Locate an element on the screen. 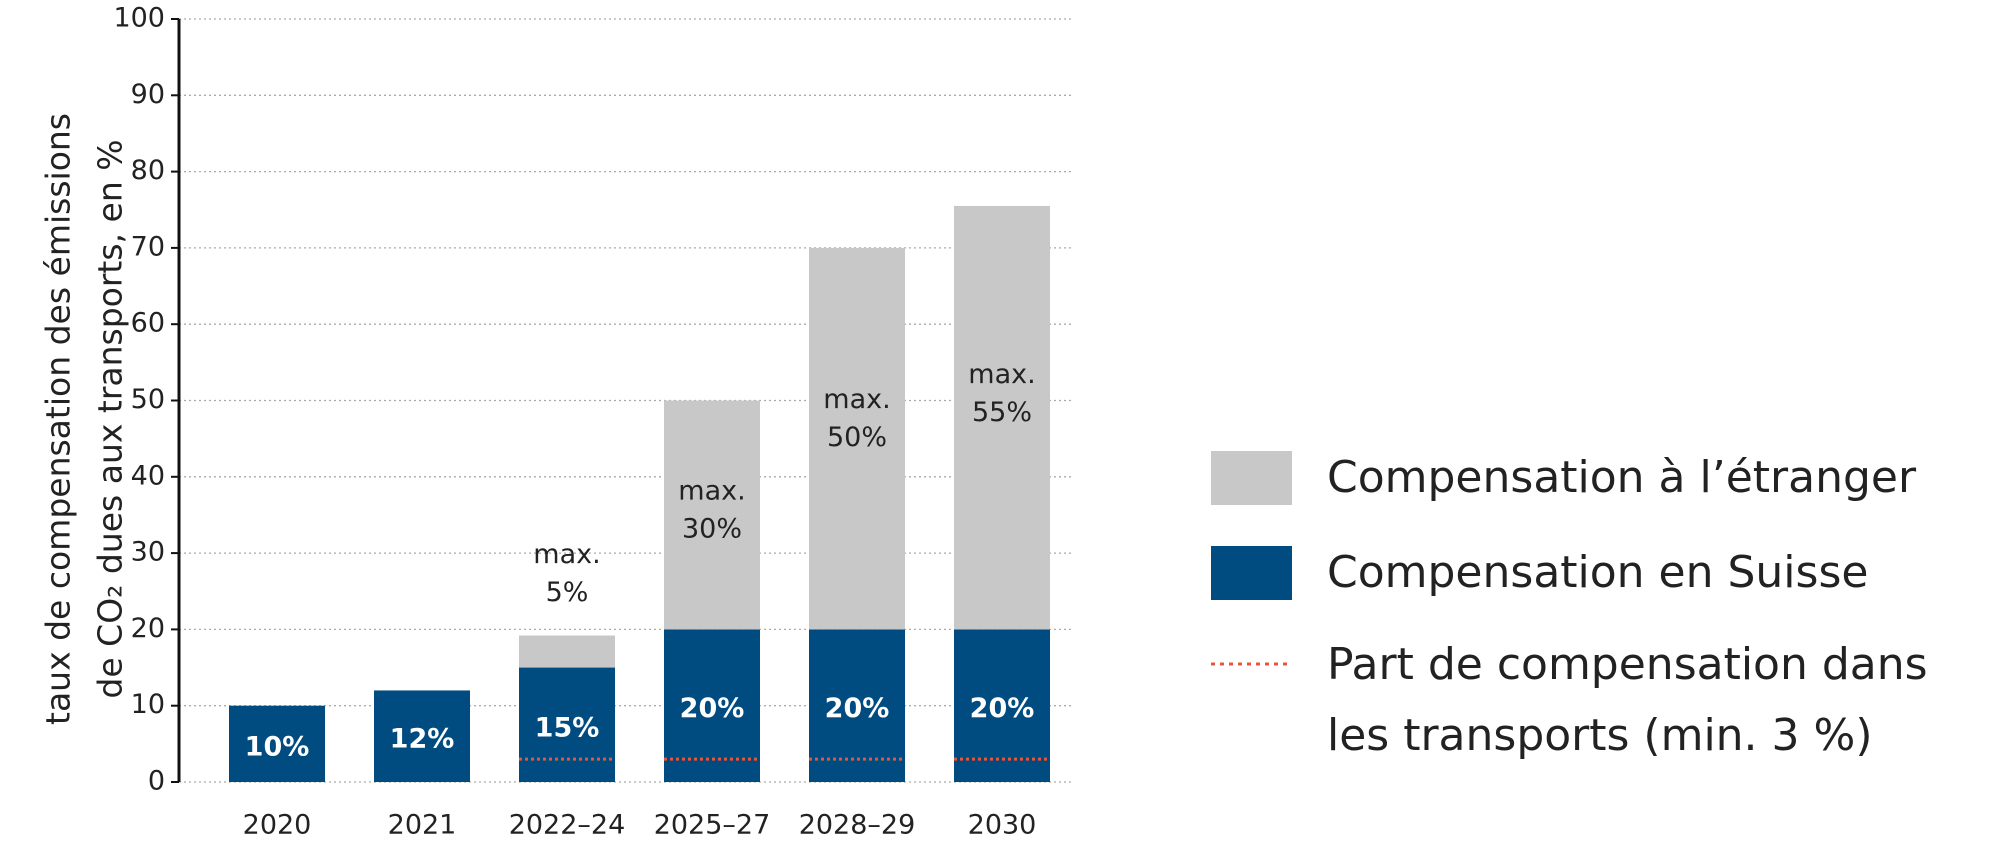 The width and height of the screenshot is (1991, 841). bar-value-label: 12% is located at coordinates (422, 739).